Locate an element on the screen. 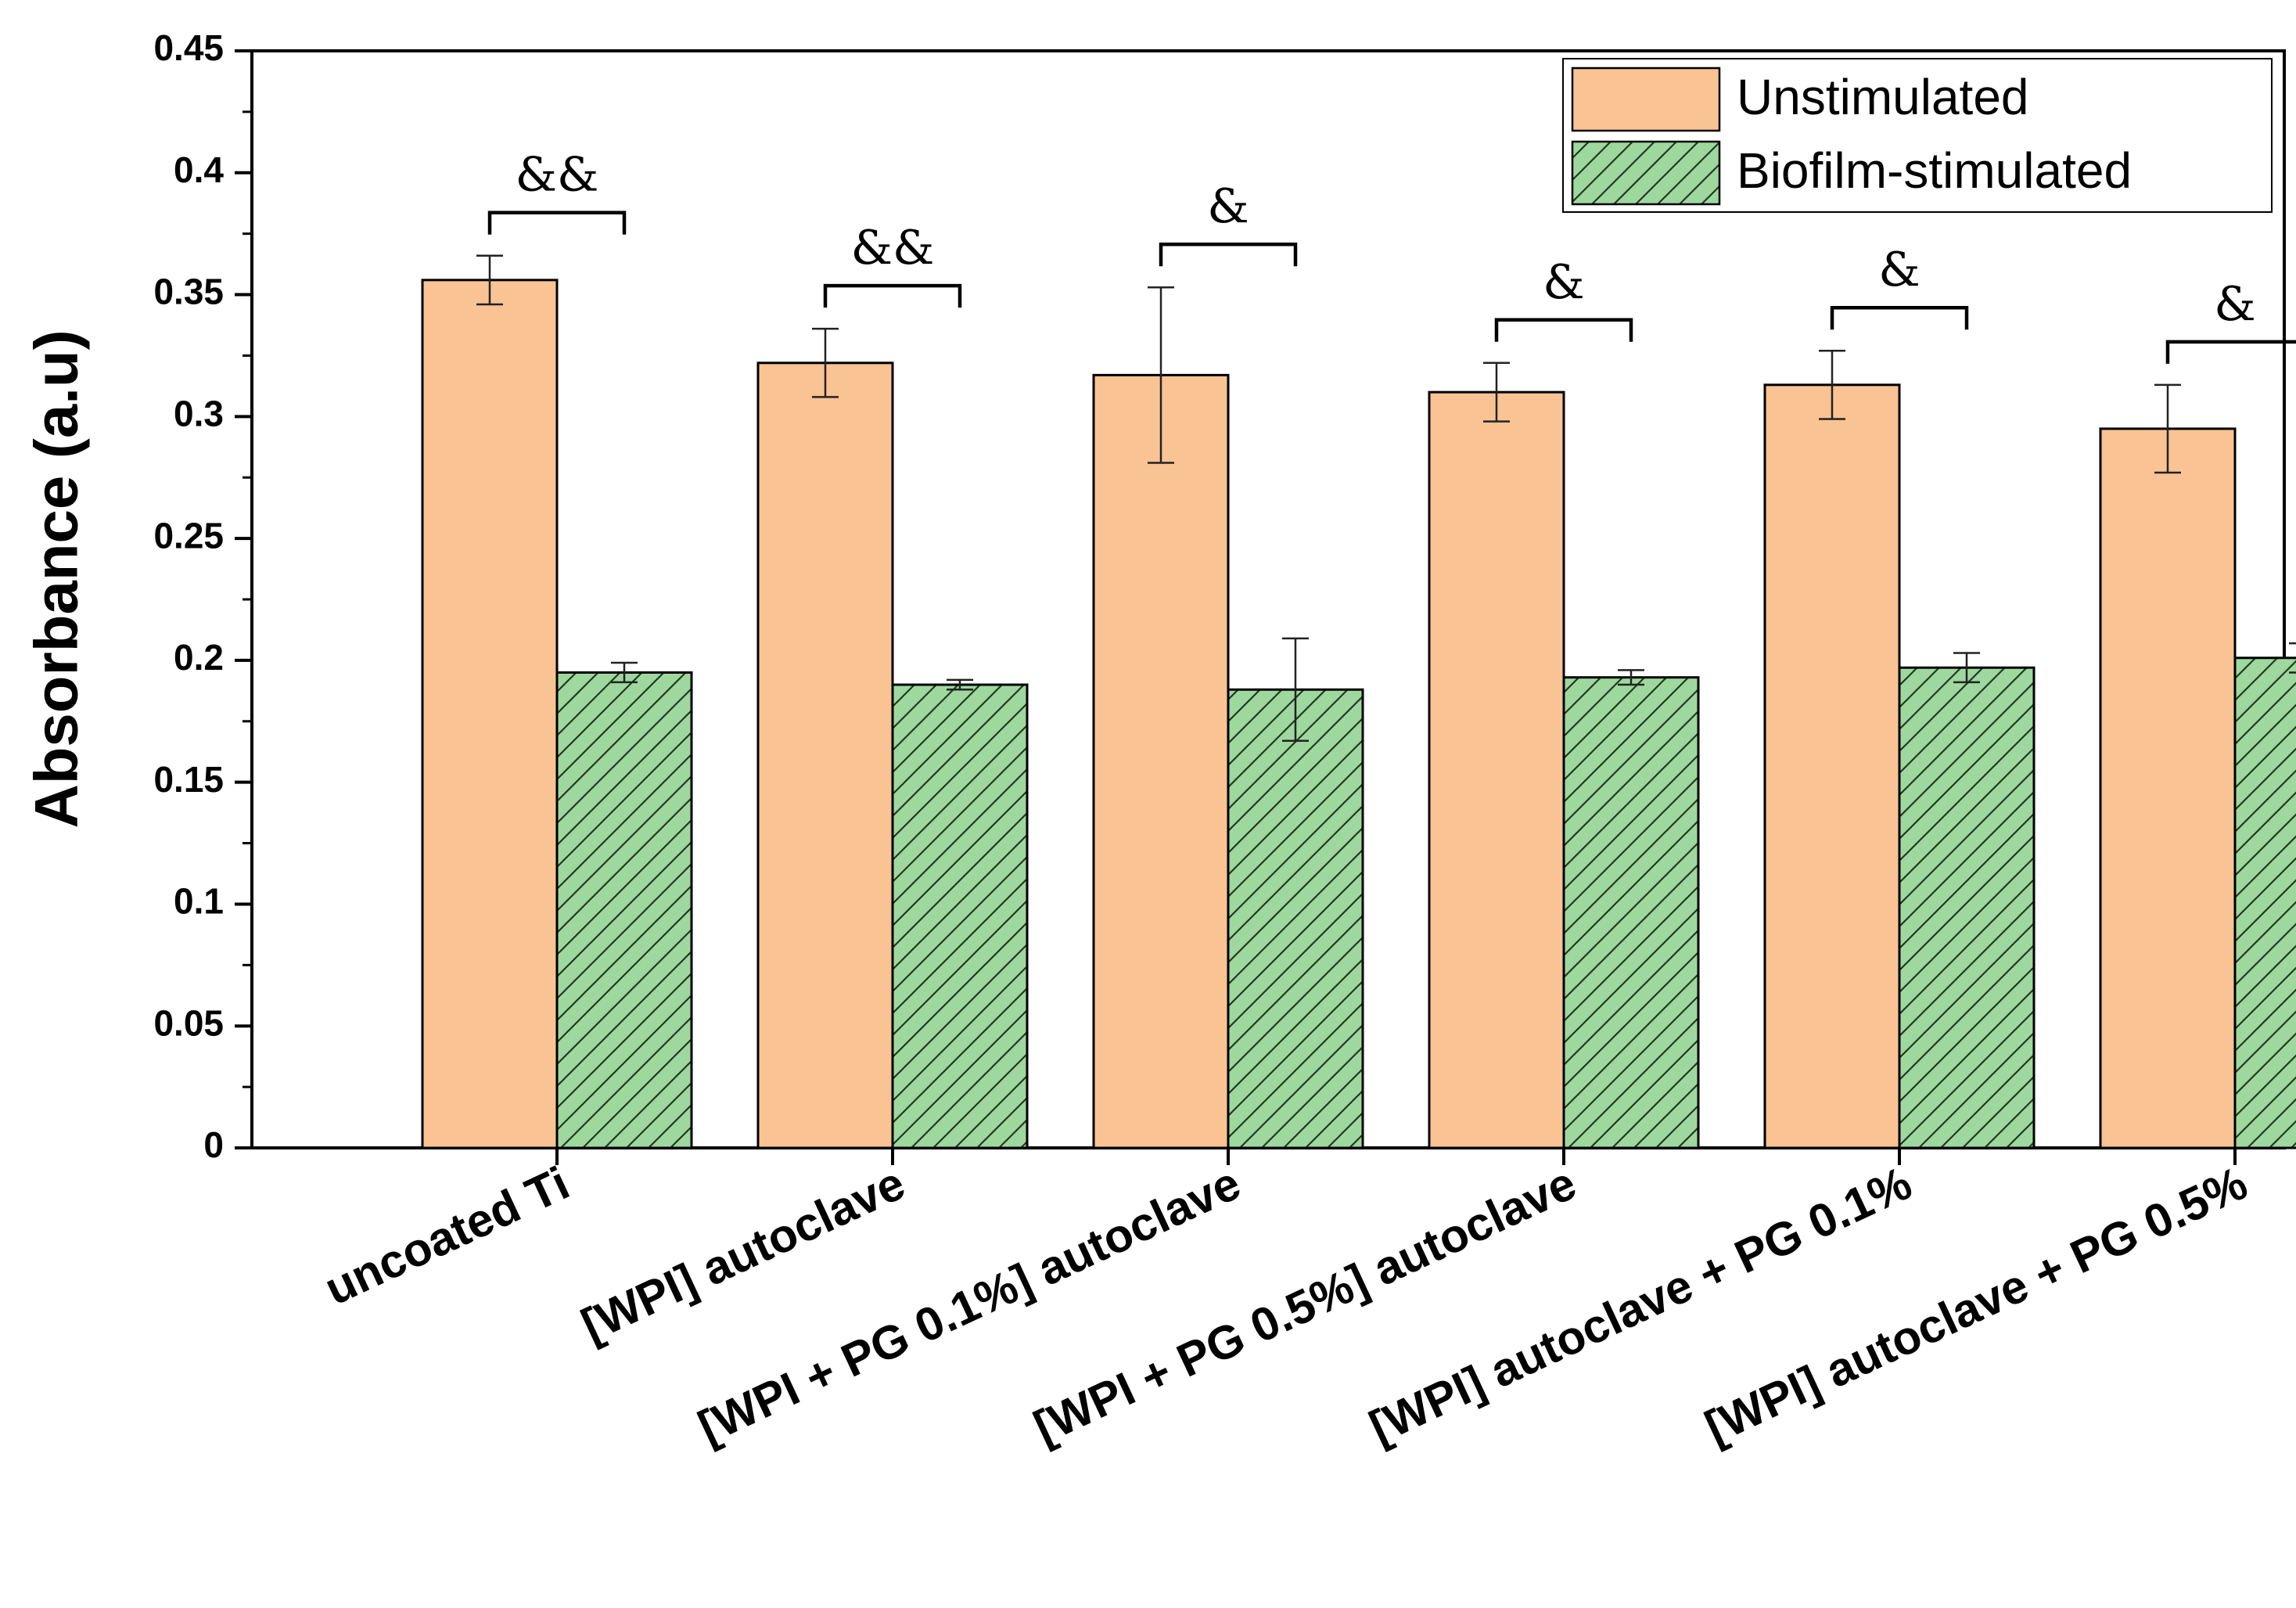  legend-swatch-biofilm-stimulated is located at coordinates (1646, 173).